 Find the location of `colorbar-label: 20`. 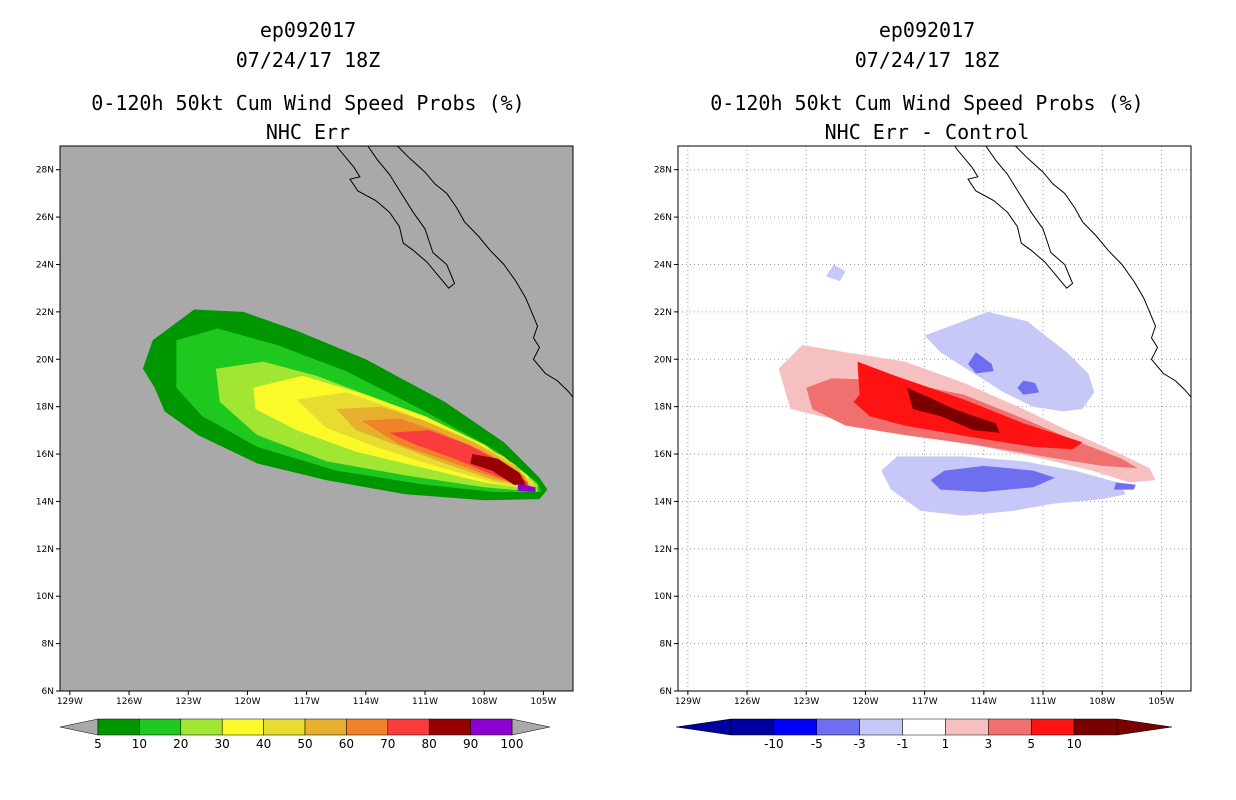

colorbar-label: 20 is located at coordinates (180, 744).